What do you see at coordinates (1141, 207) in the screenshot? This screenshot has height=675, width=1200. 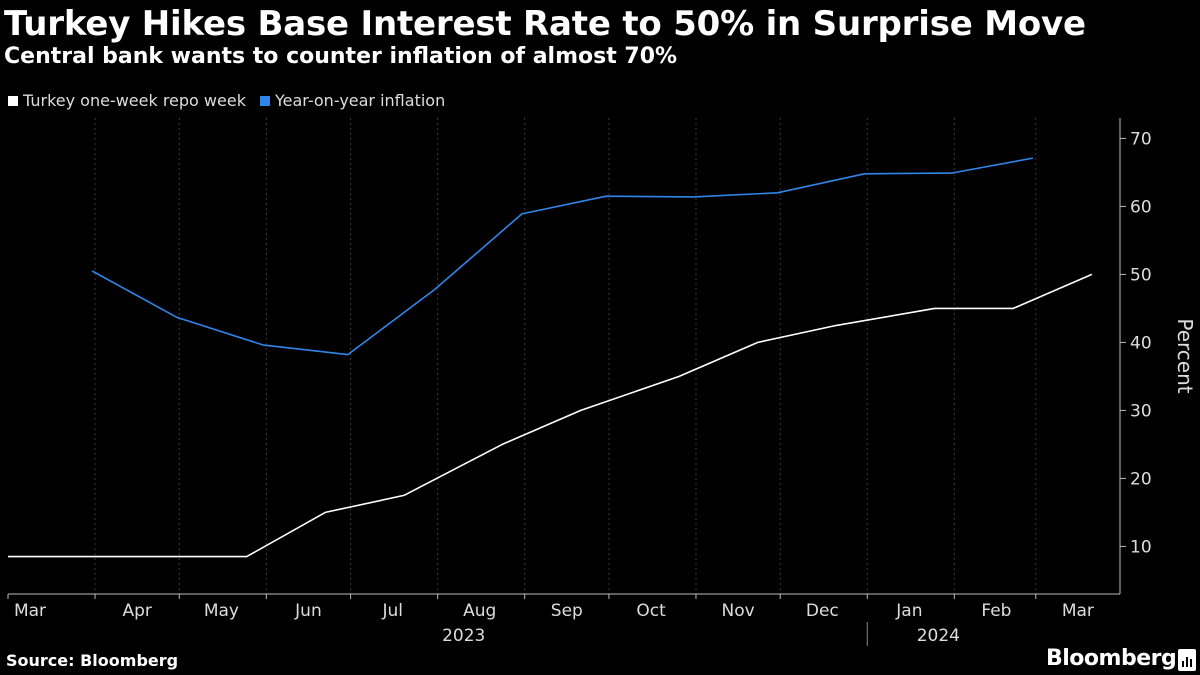 I see `y-tick-label: 60` at bounding box center [1141, 207].